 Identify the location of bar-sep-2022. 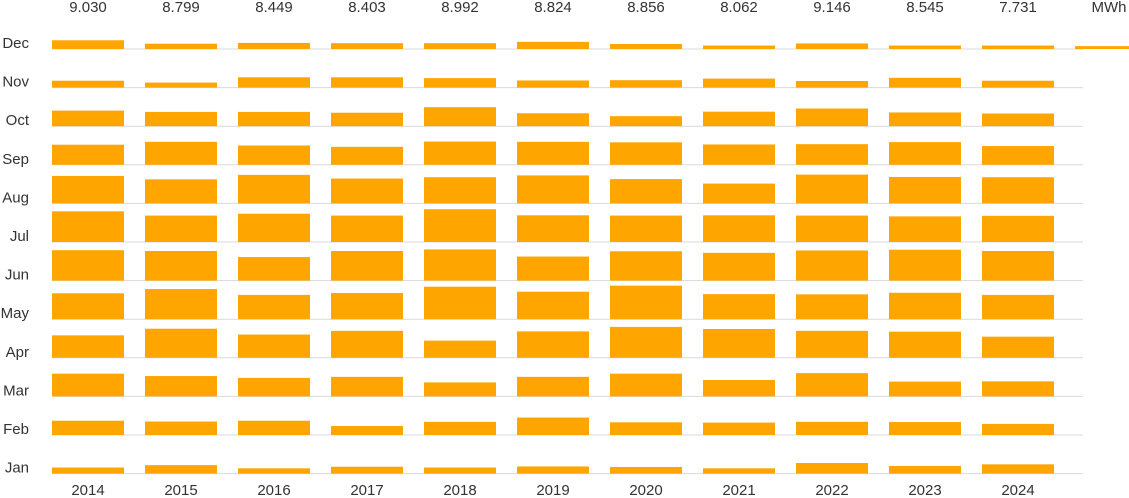
(832, 154).